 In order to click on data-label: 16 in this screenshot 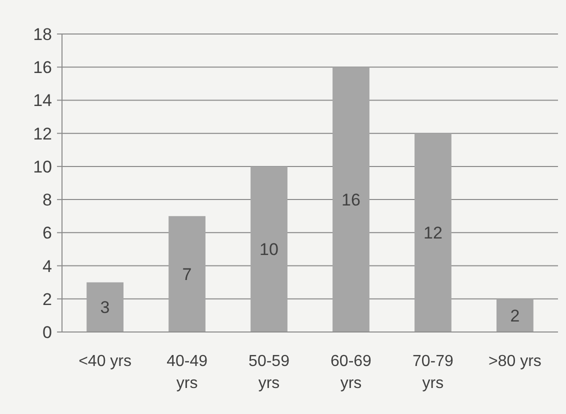, I will do `click(351, 200)`.